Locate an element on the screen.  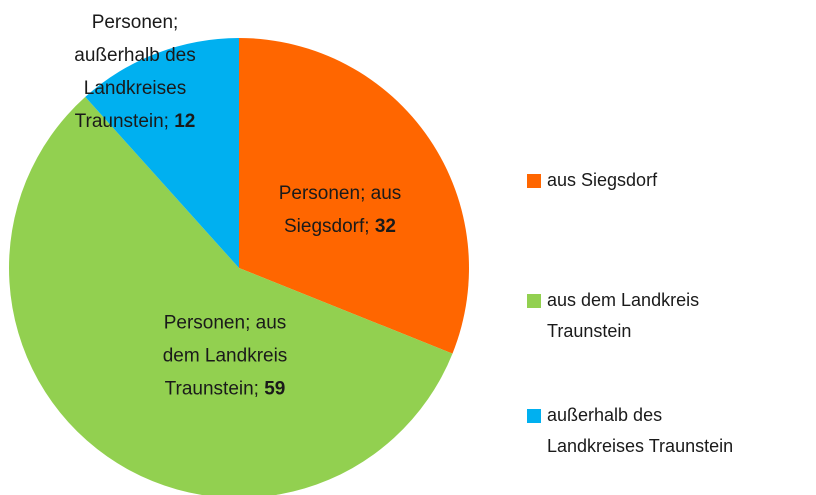
value-label: 59 is located at coordinates (275, 389).